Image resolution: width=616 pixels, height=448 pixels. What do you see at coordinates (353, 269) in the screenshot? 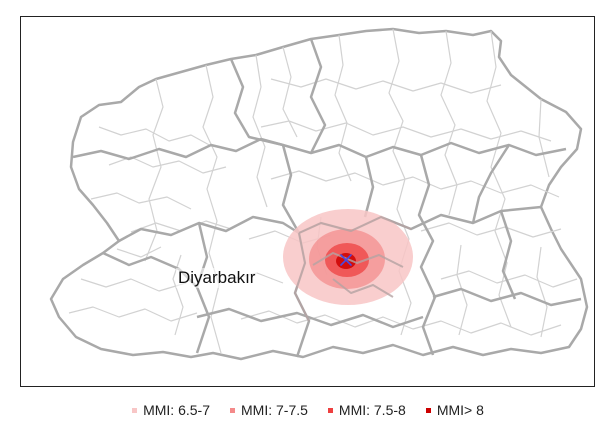
I see `province-borders-overlay` at bounding box center [353, 269].